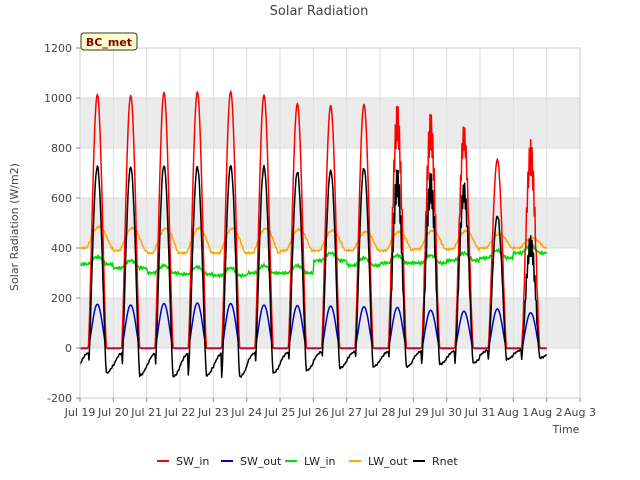 Image resolution: width=640 pixels, height=480 pixels. Describe the element at coordinates (14, 227) in the screenshot. I see `y-axis-title: Solar Radiation (W/m2)` at that location.